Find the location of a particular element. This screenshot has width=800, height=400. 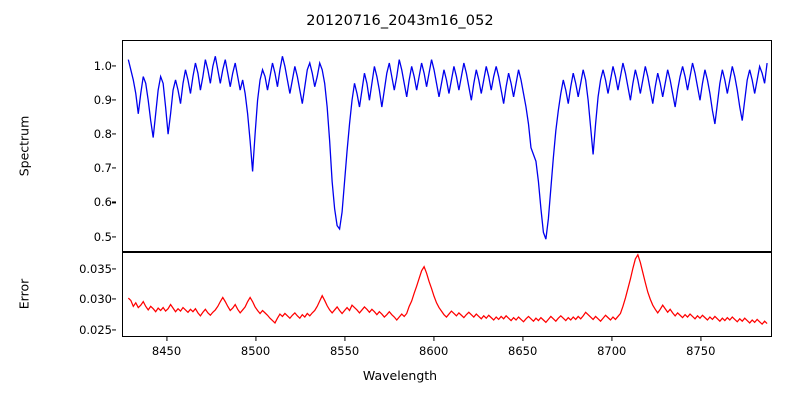

spectrum-ytick-label: 0.8 is located at coordinates (102, 134).